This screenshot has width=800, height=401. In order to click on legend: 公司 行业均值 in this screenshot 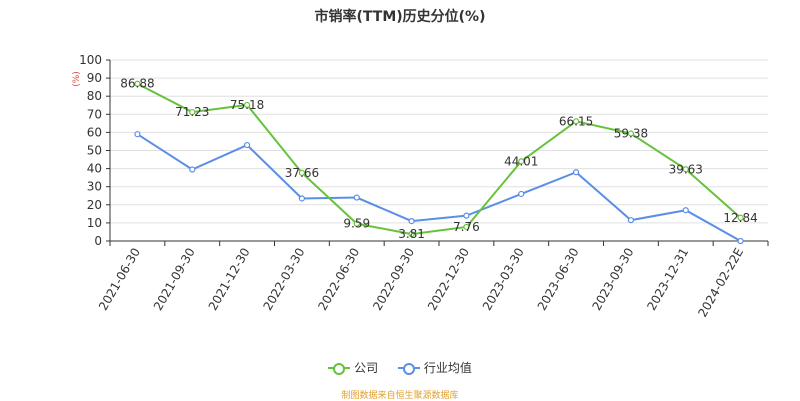, I will do `click(400, 367)`.